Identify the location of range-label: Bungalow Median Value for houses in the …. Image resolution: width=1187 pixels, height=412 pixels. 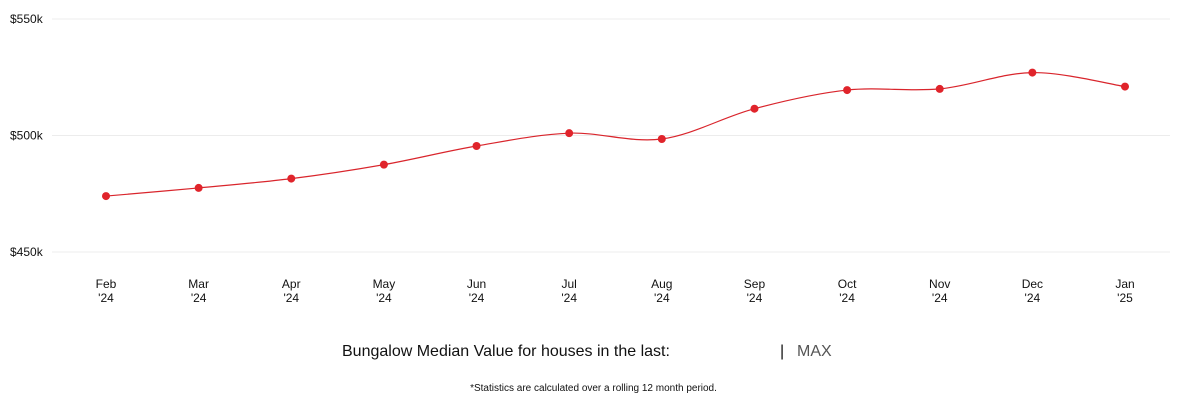
(506, 351).